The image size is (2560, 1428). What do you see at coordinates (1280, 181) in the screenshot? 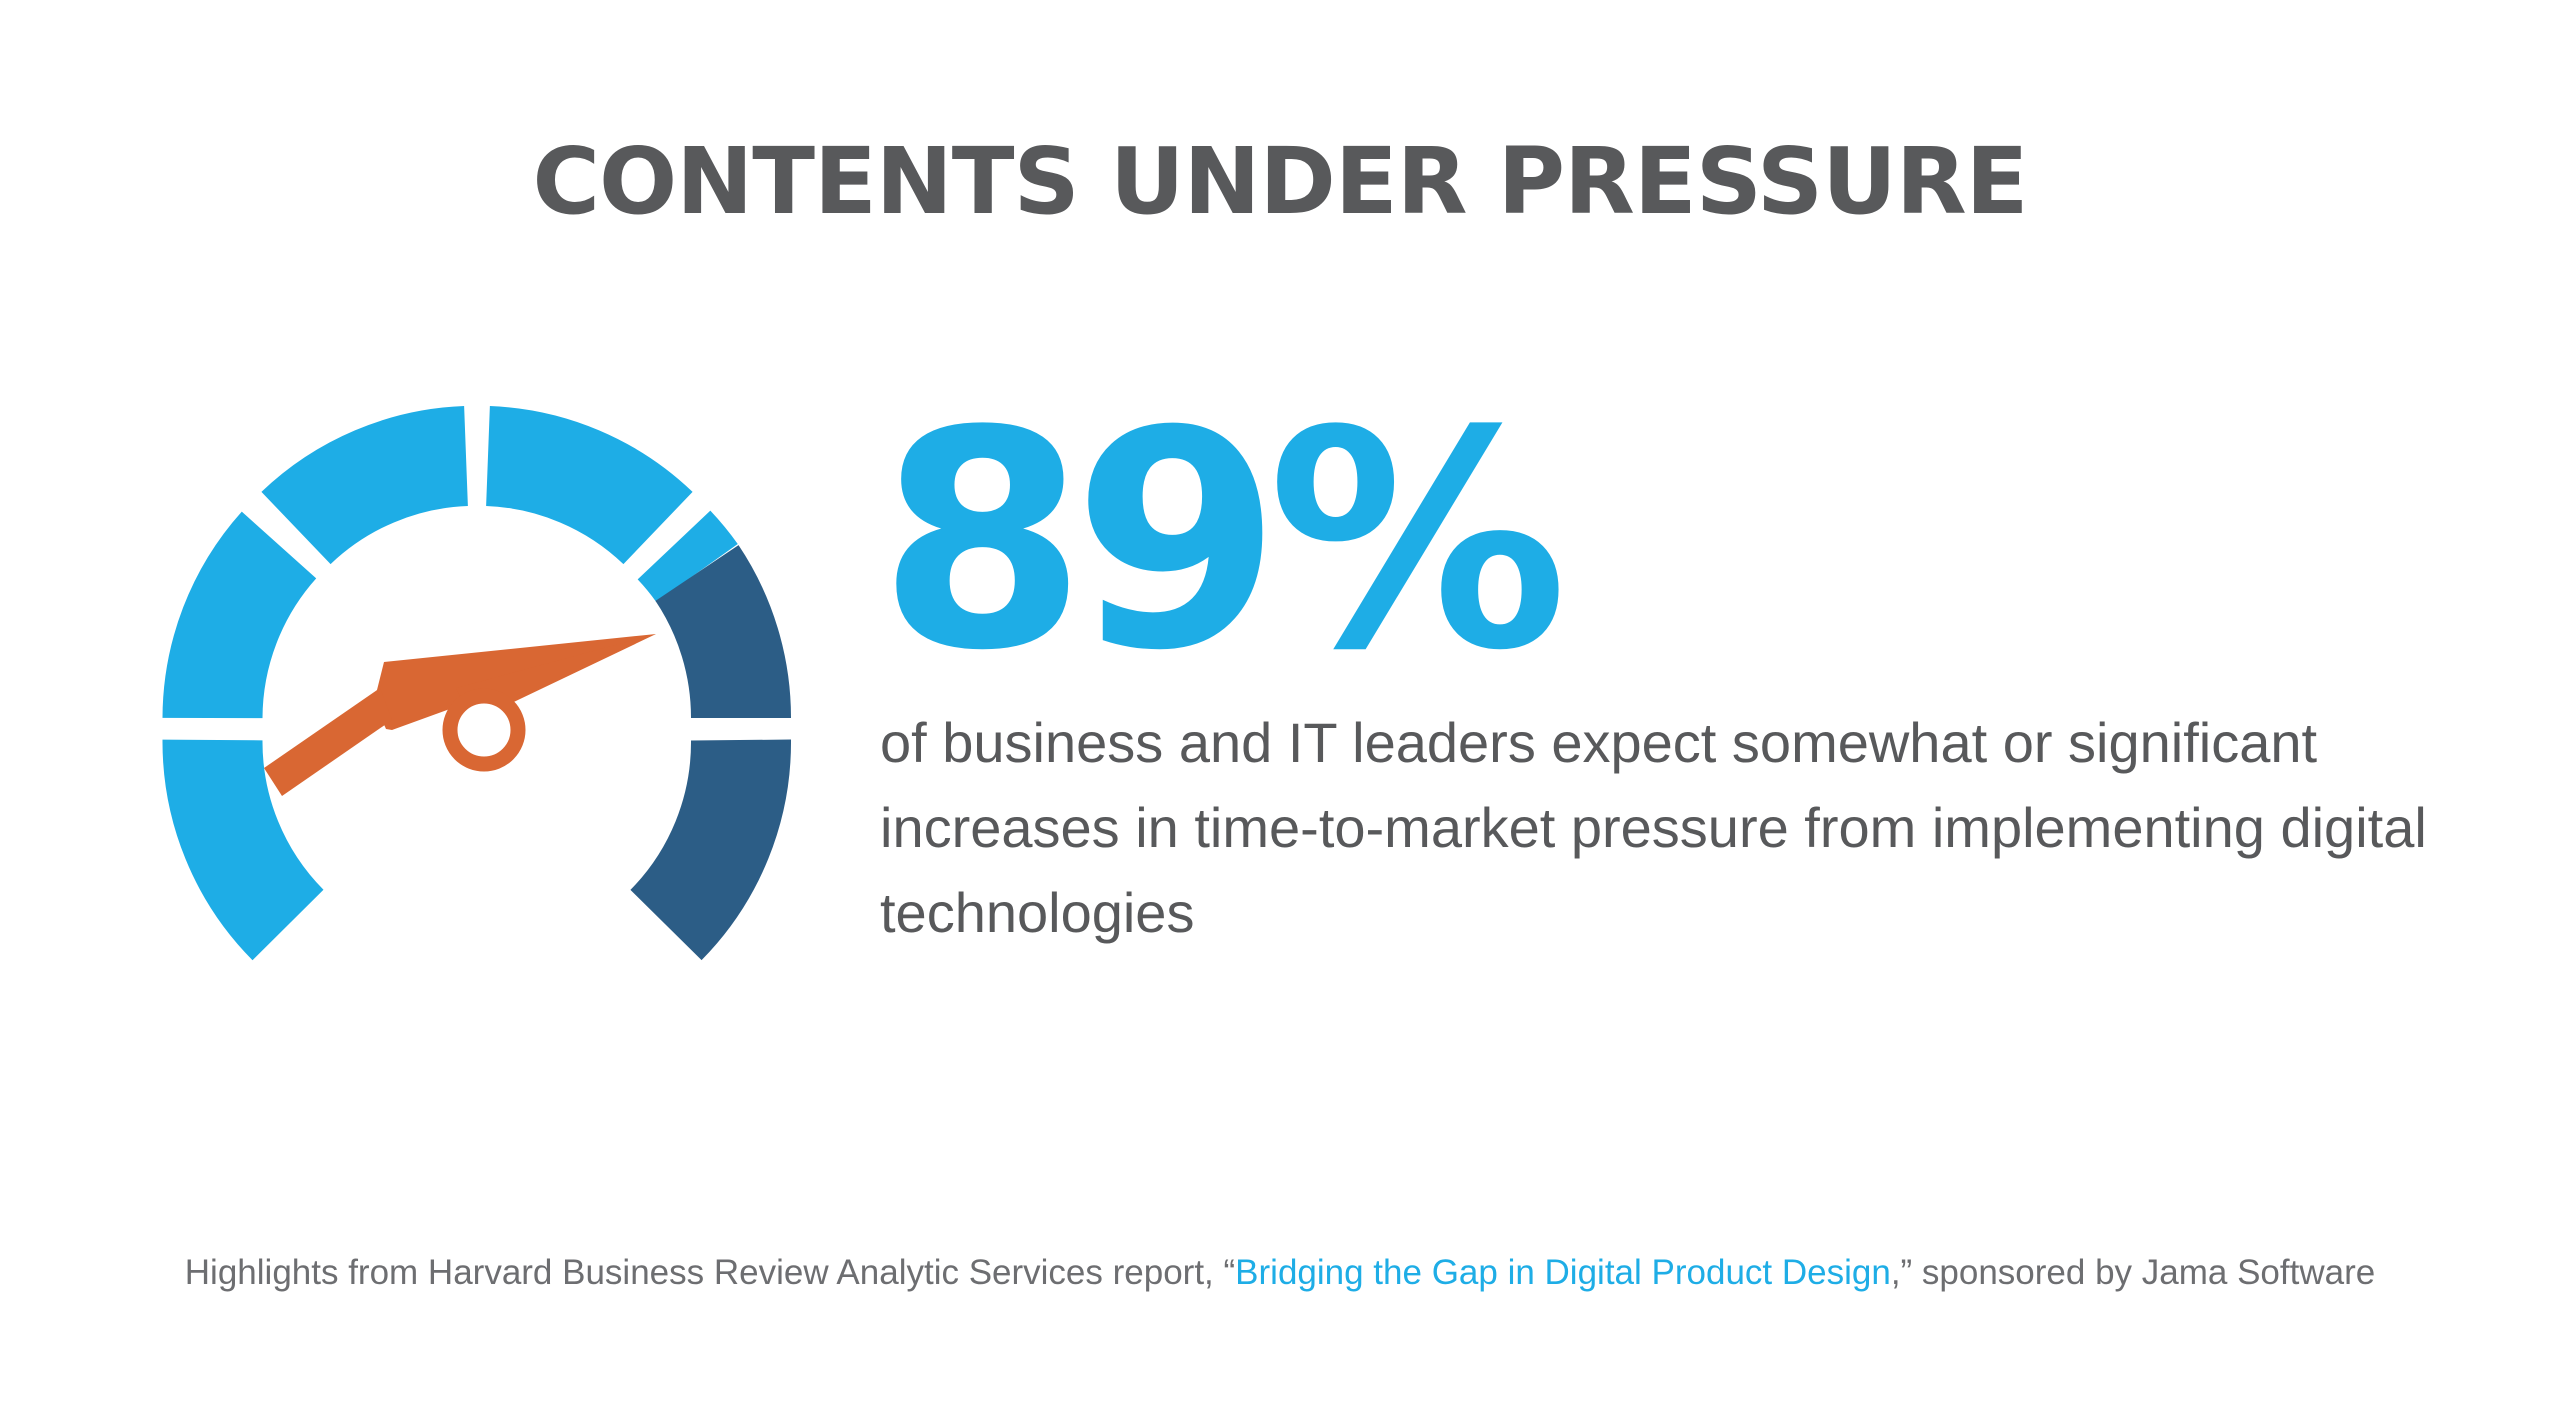
I see `page-title: CONTENTS UNDER PRESSURE` at bounding box center [1280, 181].